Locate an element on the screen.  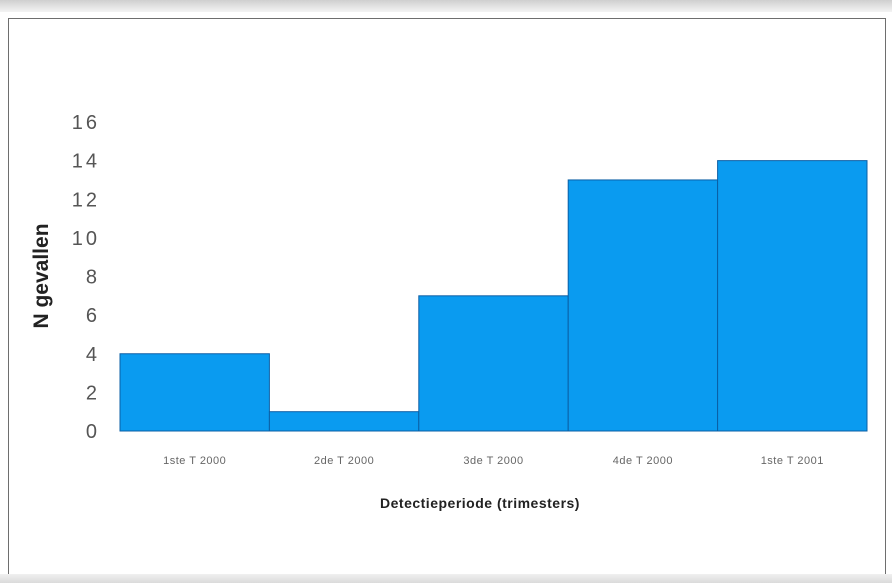
y-tick-label: 10 is located at coordinates (86, 239).